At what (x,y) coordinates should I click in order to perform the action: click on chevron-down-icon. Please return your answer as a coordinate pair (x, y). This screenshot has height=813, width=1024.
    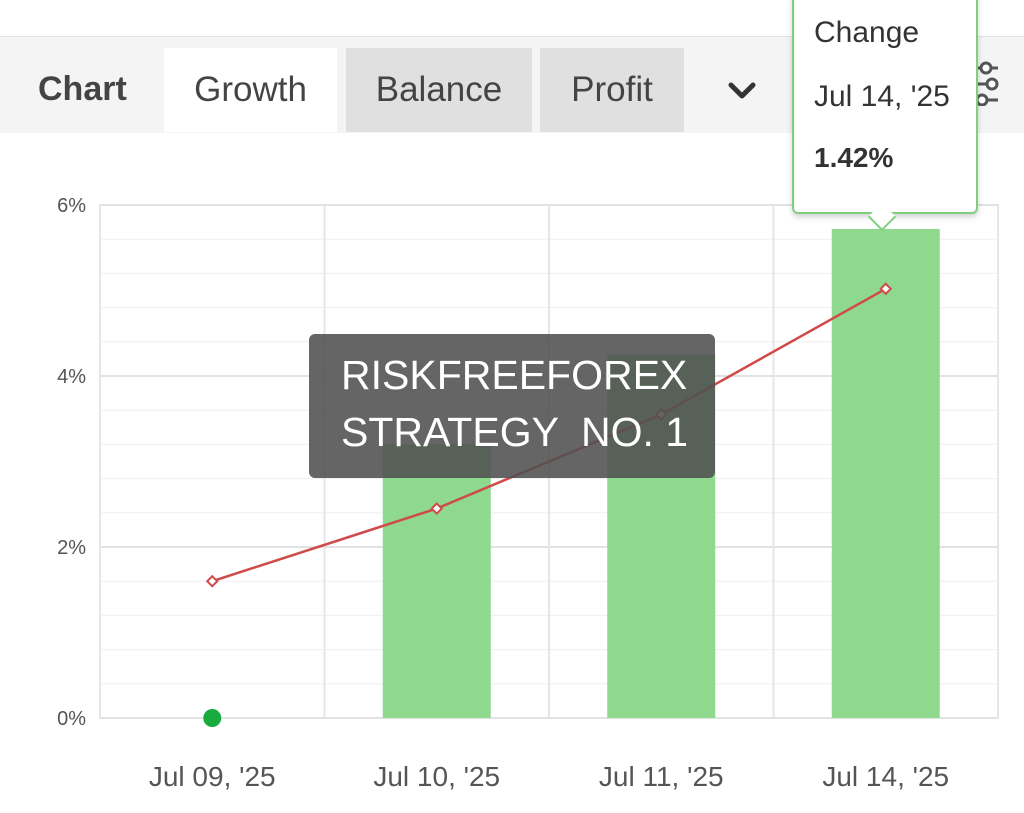
    Looking at the image, I should click on (742, 91).